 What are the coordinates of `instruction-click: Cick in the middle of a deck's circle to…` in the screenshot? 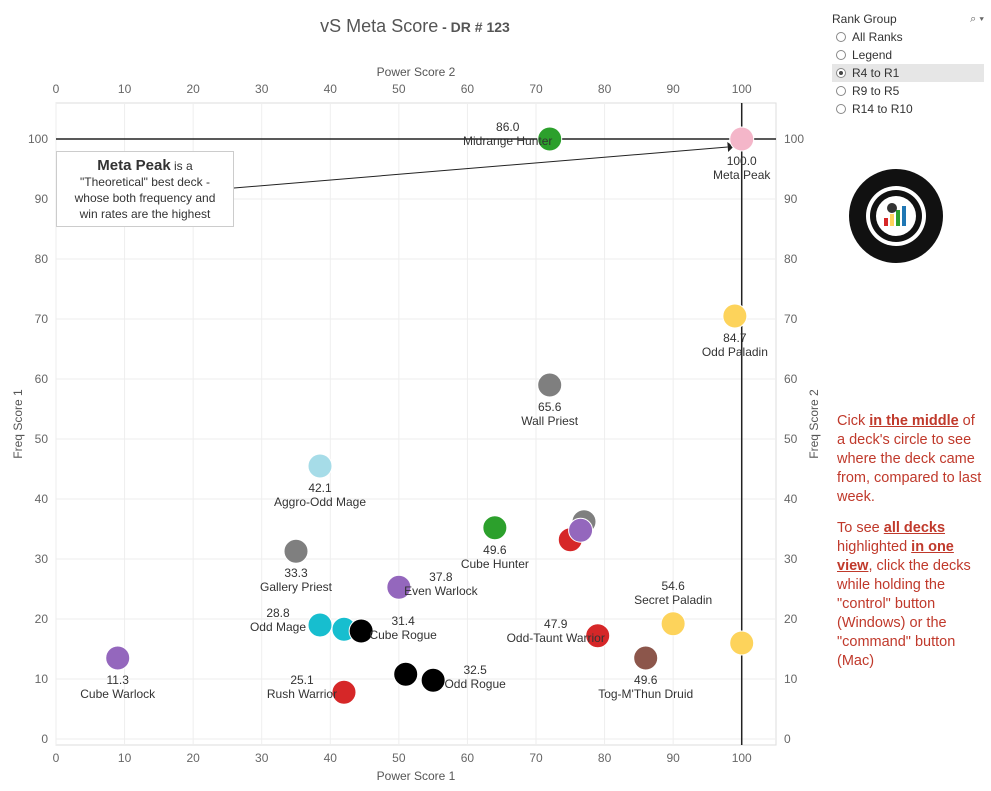 It's located at (911, 459).